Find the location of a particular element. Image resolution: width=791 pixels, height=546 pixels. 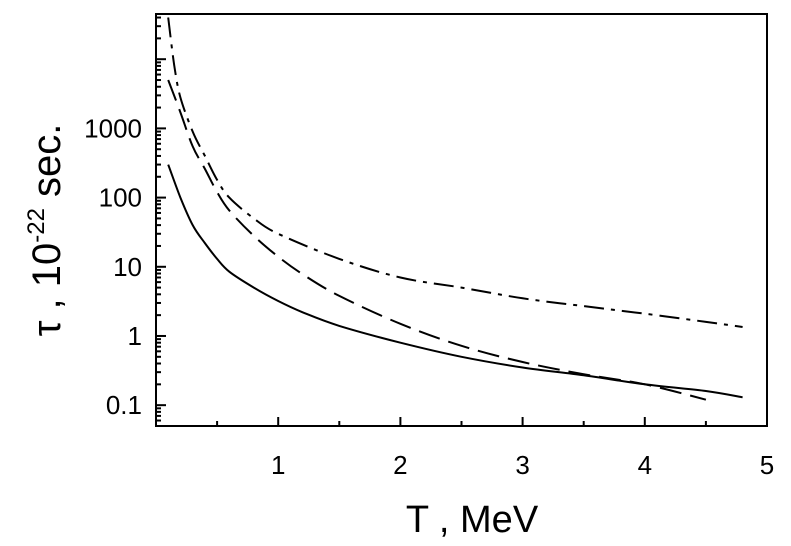

y-axis-title: τ , 10-22 sec. is located at coordinates (46, 230).